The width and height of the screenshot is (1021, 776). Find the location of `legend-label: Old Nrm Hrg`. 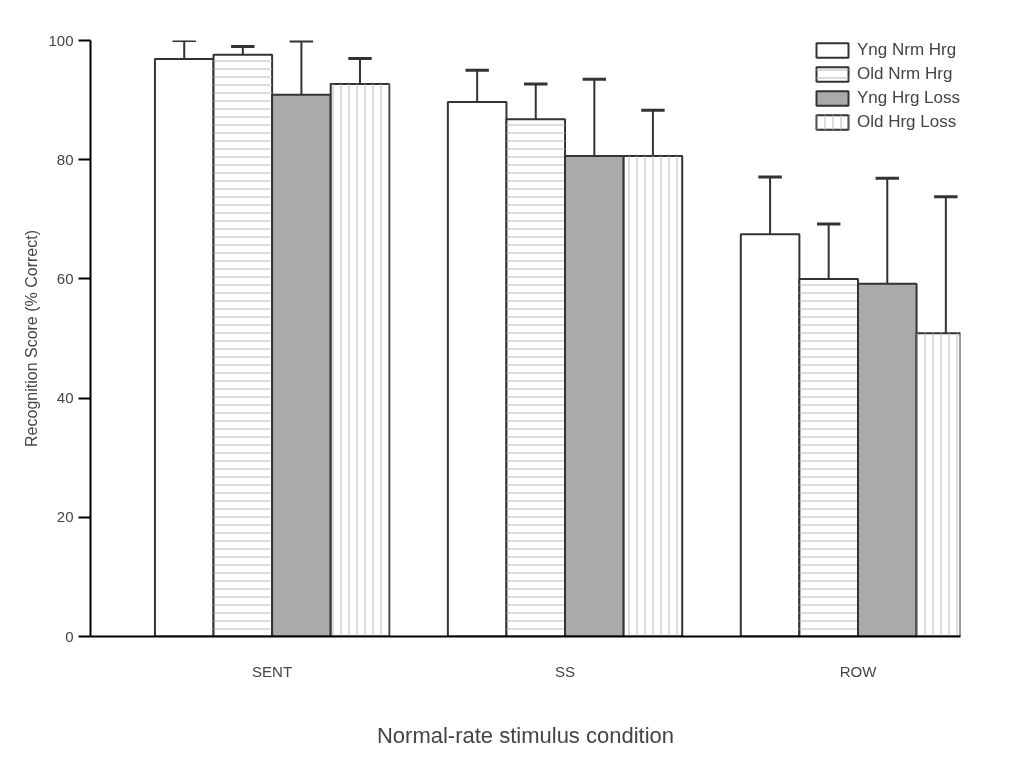

legend-label: Old Nrm Hrg is located at coordinates (905, 74).